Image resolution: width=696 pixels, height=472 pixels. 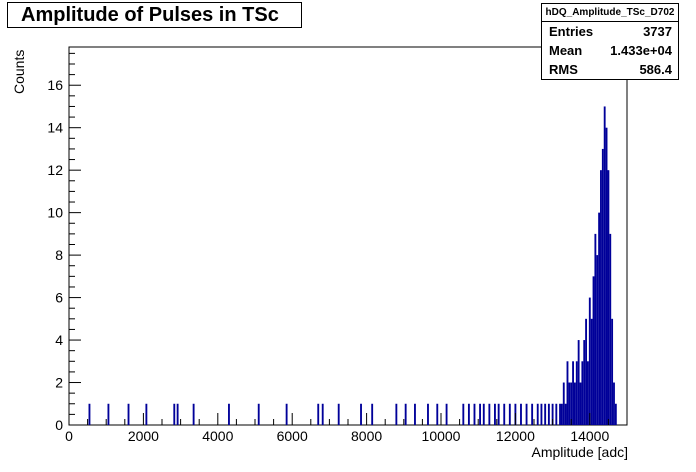 I want to click on y-tick-label: 2, so click(x=59, y=383).